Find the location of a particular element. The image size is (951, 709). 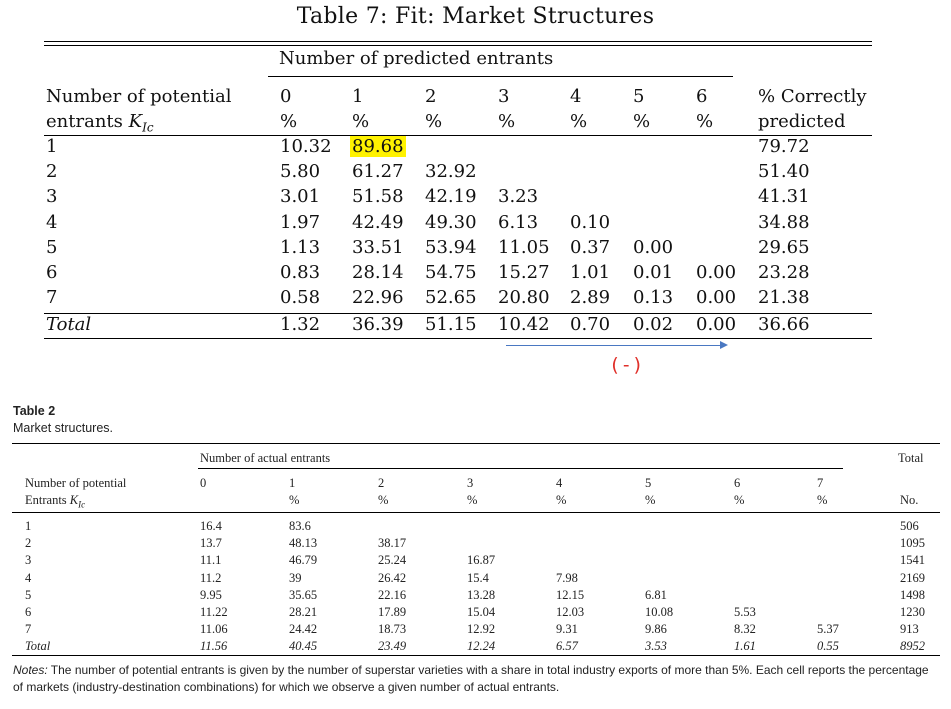

table7-cell: 42.19 is located at coordinates (451, 196).